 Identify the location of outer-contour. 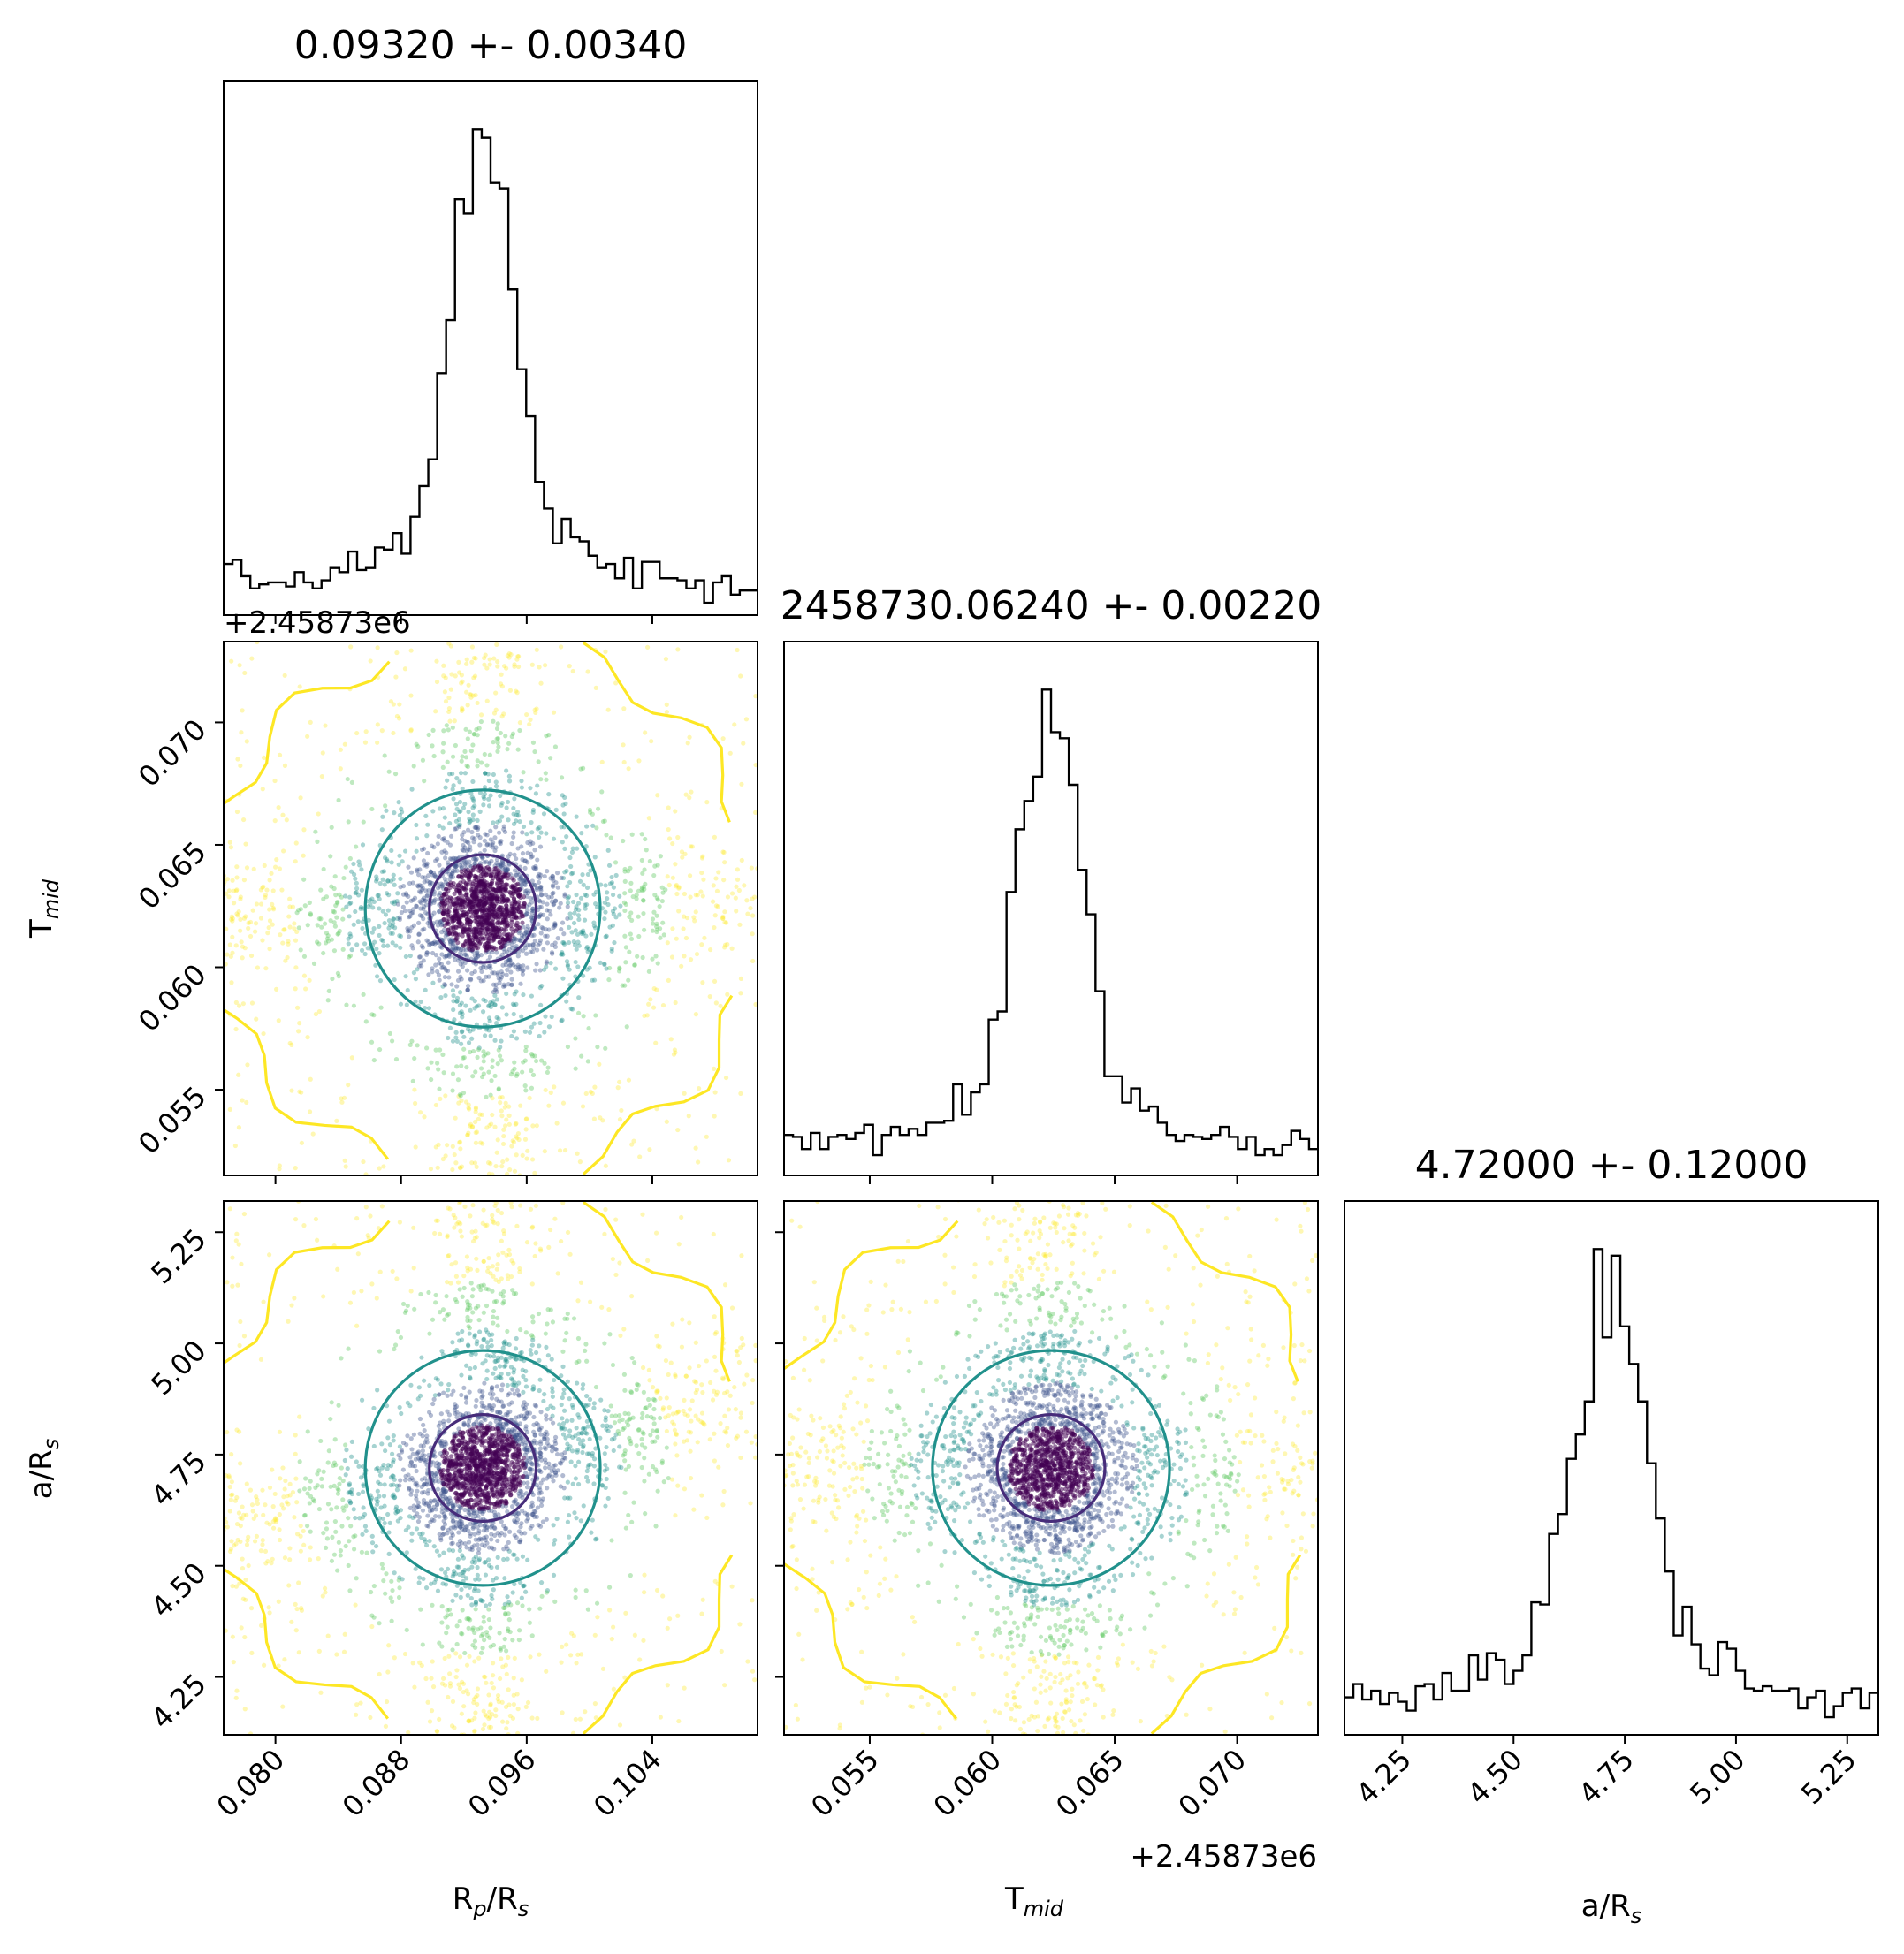
(657, 733).